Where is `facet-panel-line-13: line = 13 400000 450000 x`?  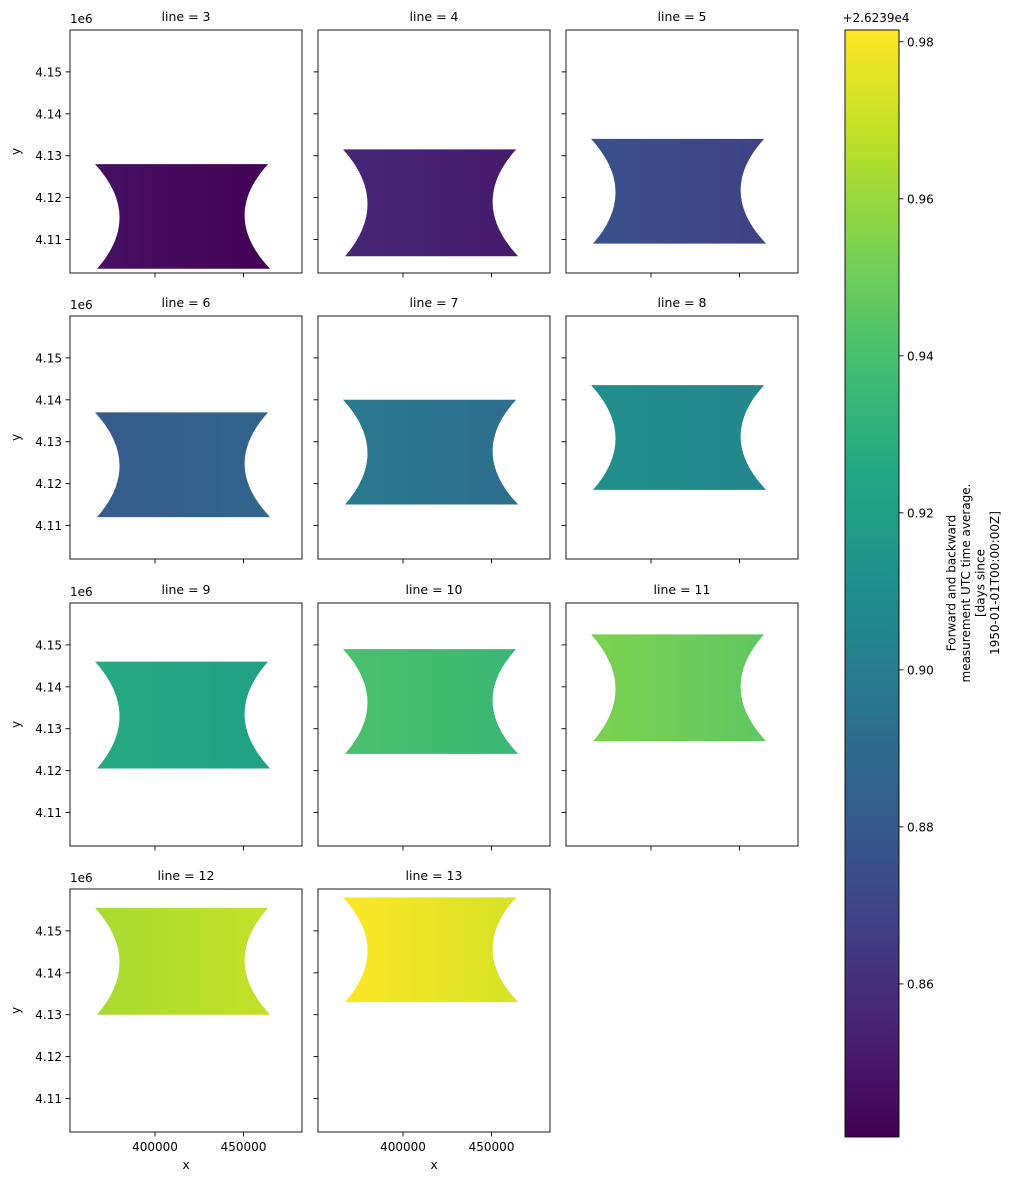
facet-panel-line-13: line = 13 400000 450000 x is located at coordinates (432, 1020).